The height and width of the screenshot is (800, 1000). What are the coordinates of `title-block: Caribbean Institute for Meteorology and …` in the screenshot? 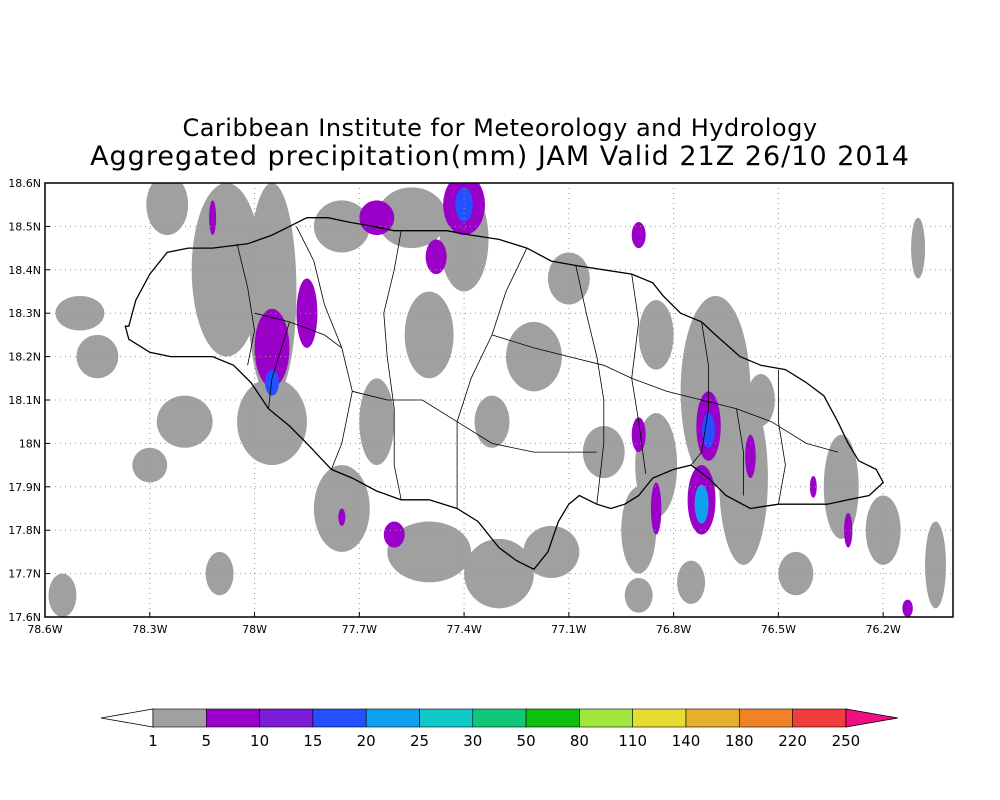 It's located at (500, 143).